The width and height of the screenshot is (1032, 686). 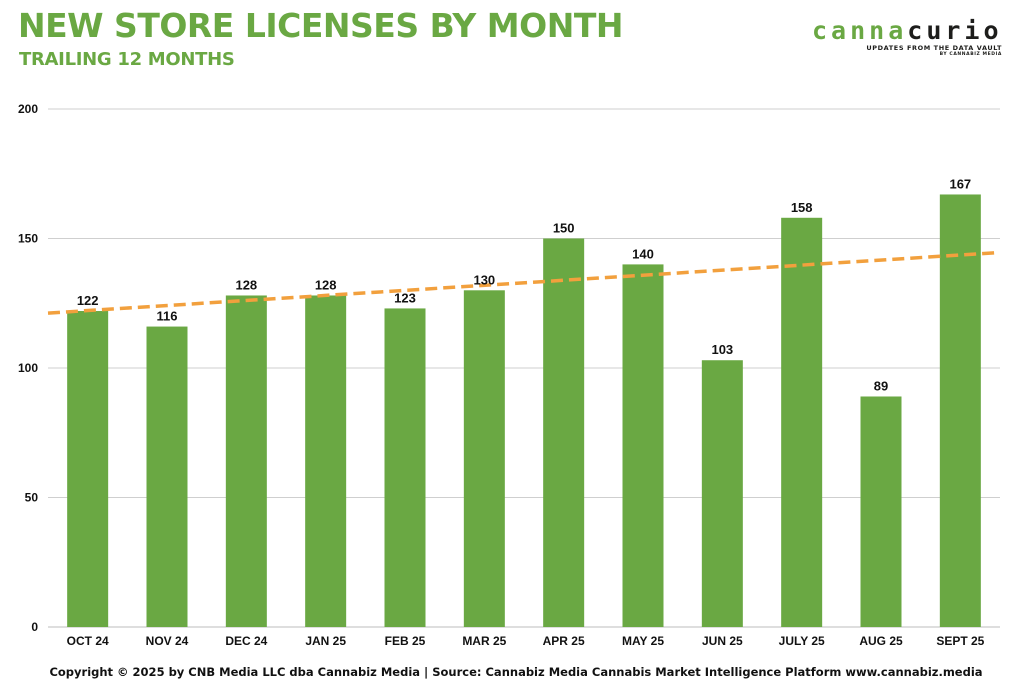 I want to click on data-label: 150, so click(x=564, y=228).